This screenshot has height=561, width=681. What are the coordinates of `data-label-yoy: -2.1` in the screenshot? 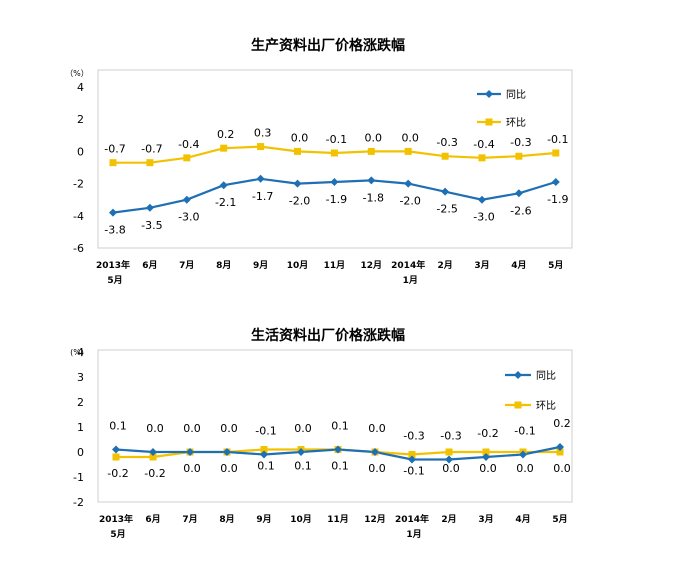 It's located at (225, 202).